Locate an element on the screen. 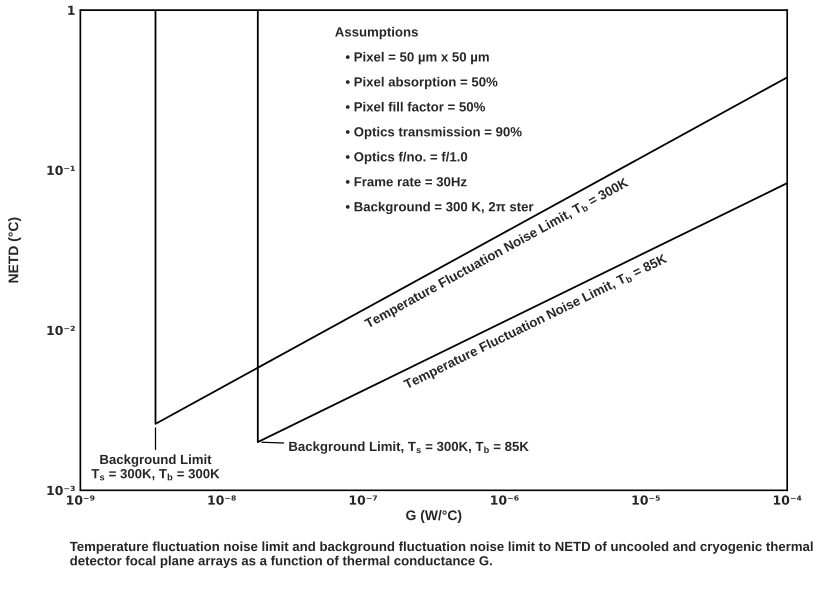  x-axis-title: G (W/°C) is located at coordinates (434, 516).